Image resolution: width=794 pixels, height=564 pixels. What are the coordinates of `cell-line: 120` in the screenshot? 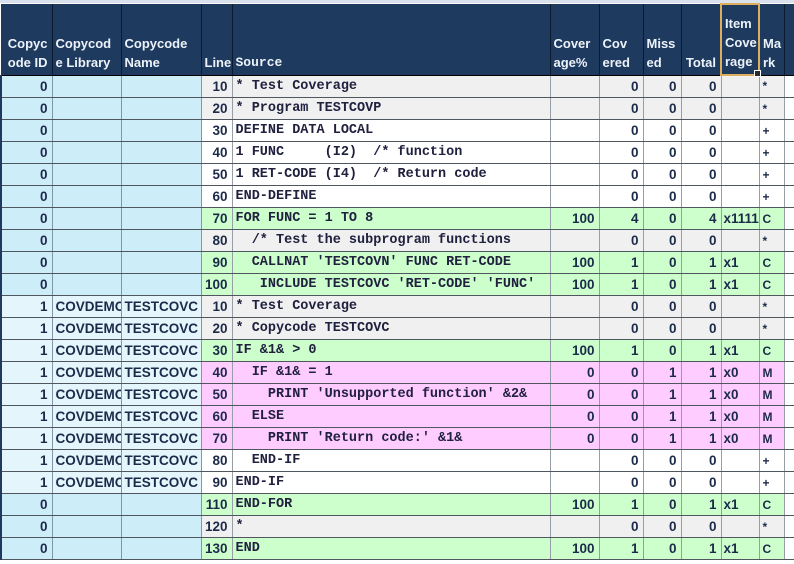 It's located at (217, 526).